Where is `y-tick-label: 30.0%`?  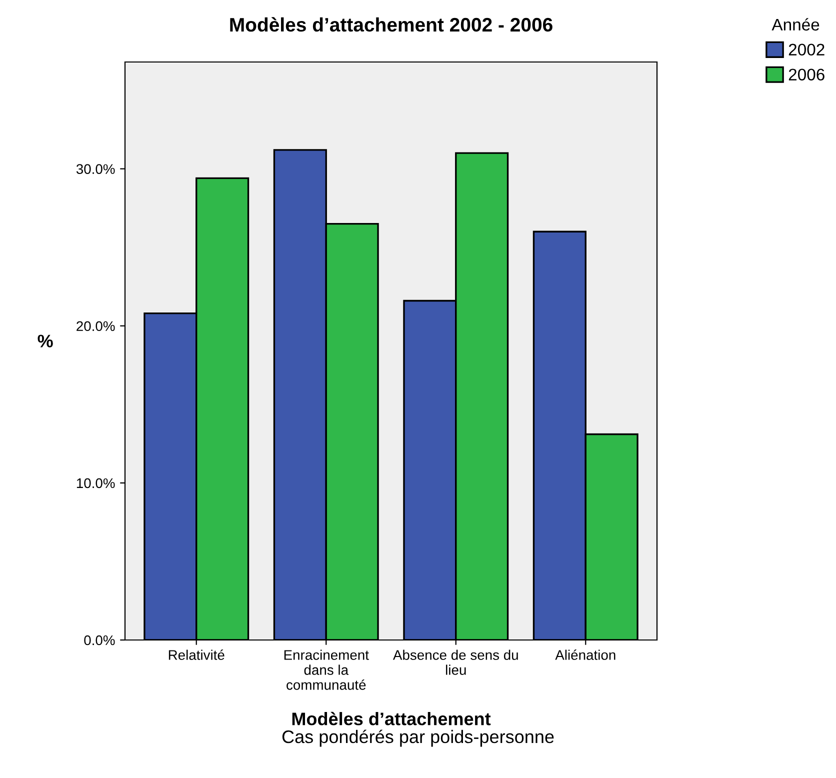 y-tick-label: 30.0% is located at coordinates (95, 169).